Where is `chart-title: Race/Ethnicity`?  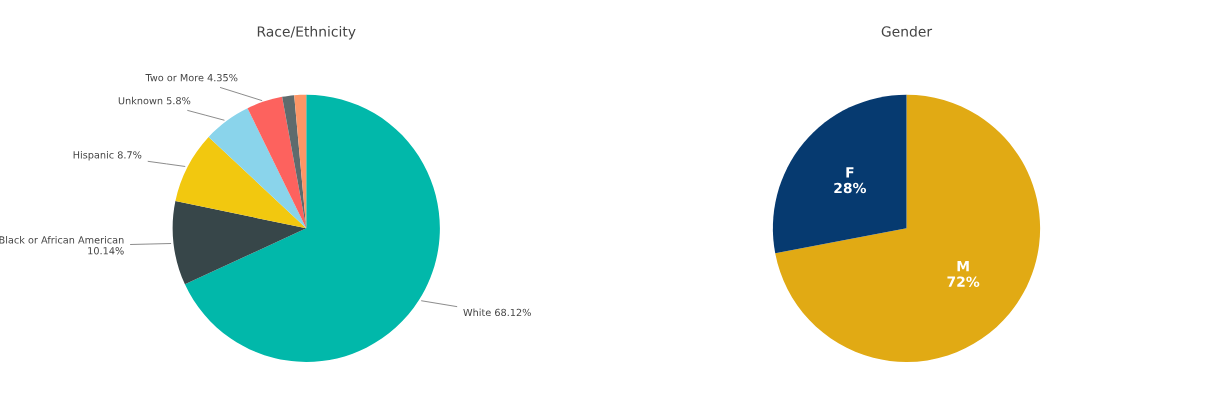
chart-title: Race/Ethnicity is located at coordinates (306, 33).